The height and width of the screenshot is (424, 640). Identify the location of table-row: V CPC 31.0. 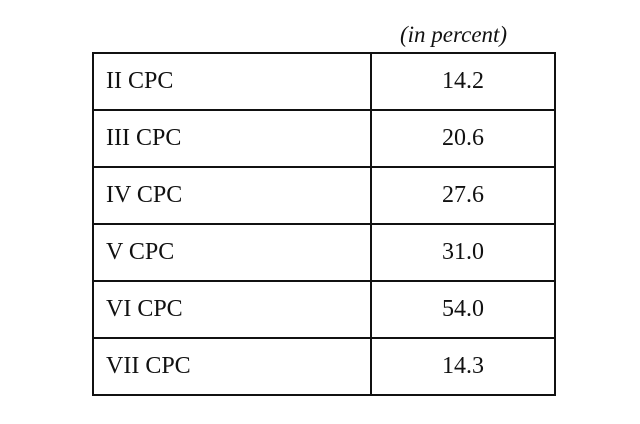
(324, 252).